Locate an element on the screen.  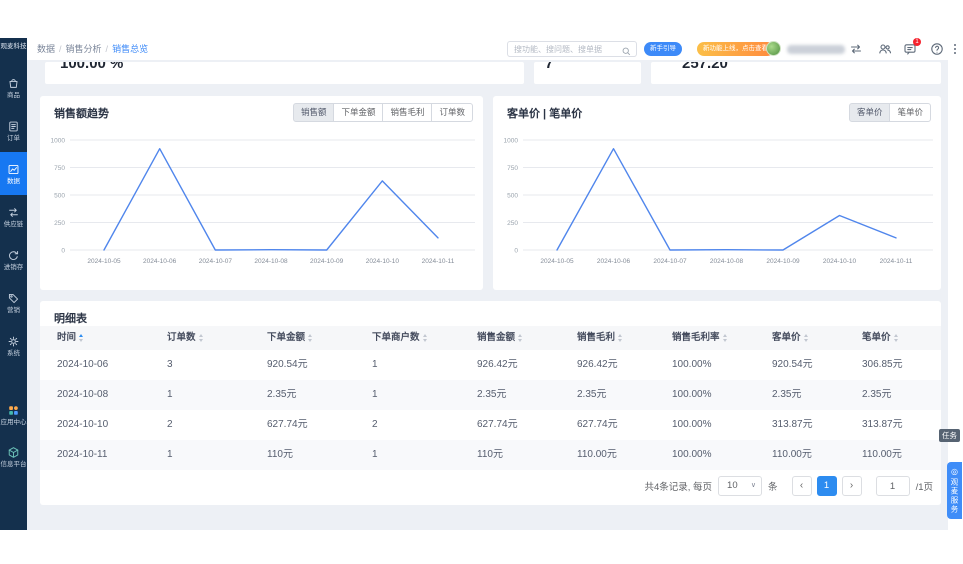
apps-icon is located at coordinates (13, 410).